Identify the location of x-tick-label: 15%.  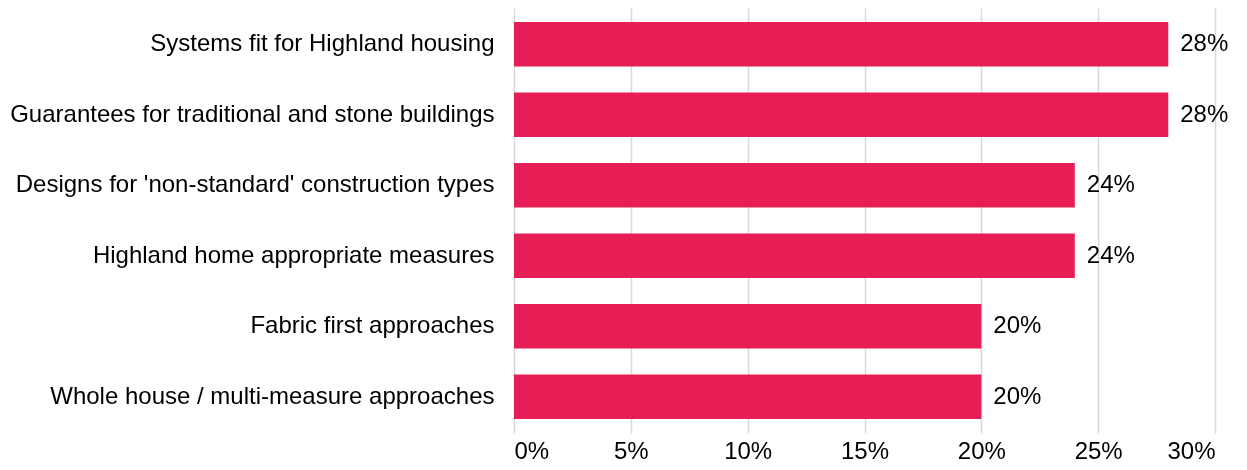
(865, 450).